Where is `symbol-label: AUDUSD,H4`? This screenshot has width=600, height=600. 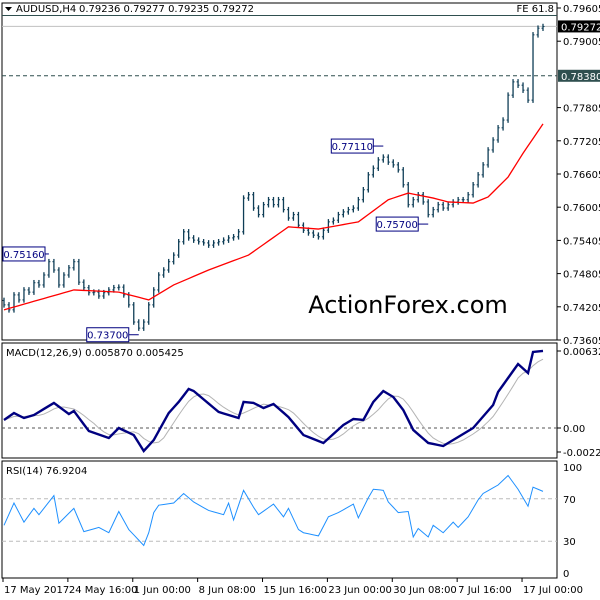 symbol-label: AUDUSD,H4 is located at coordinates (46, 9).